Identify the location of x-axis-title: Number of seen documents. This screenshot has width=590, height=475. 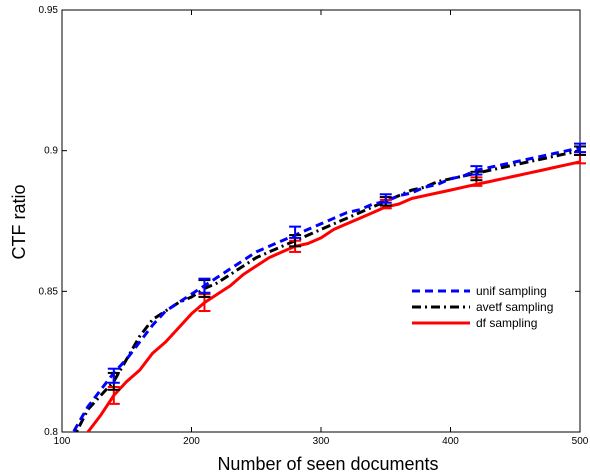
(327, 464).